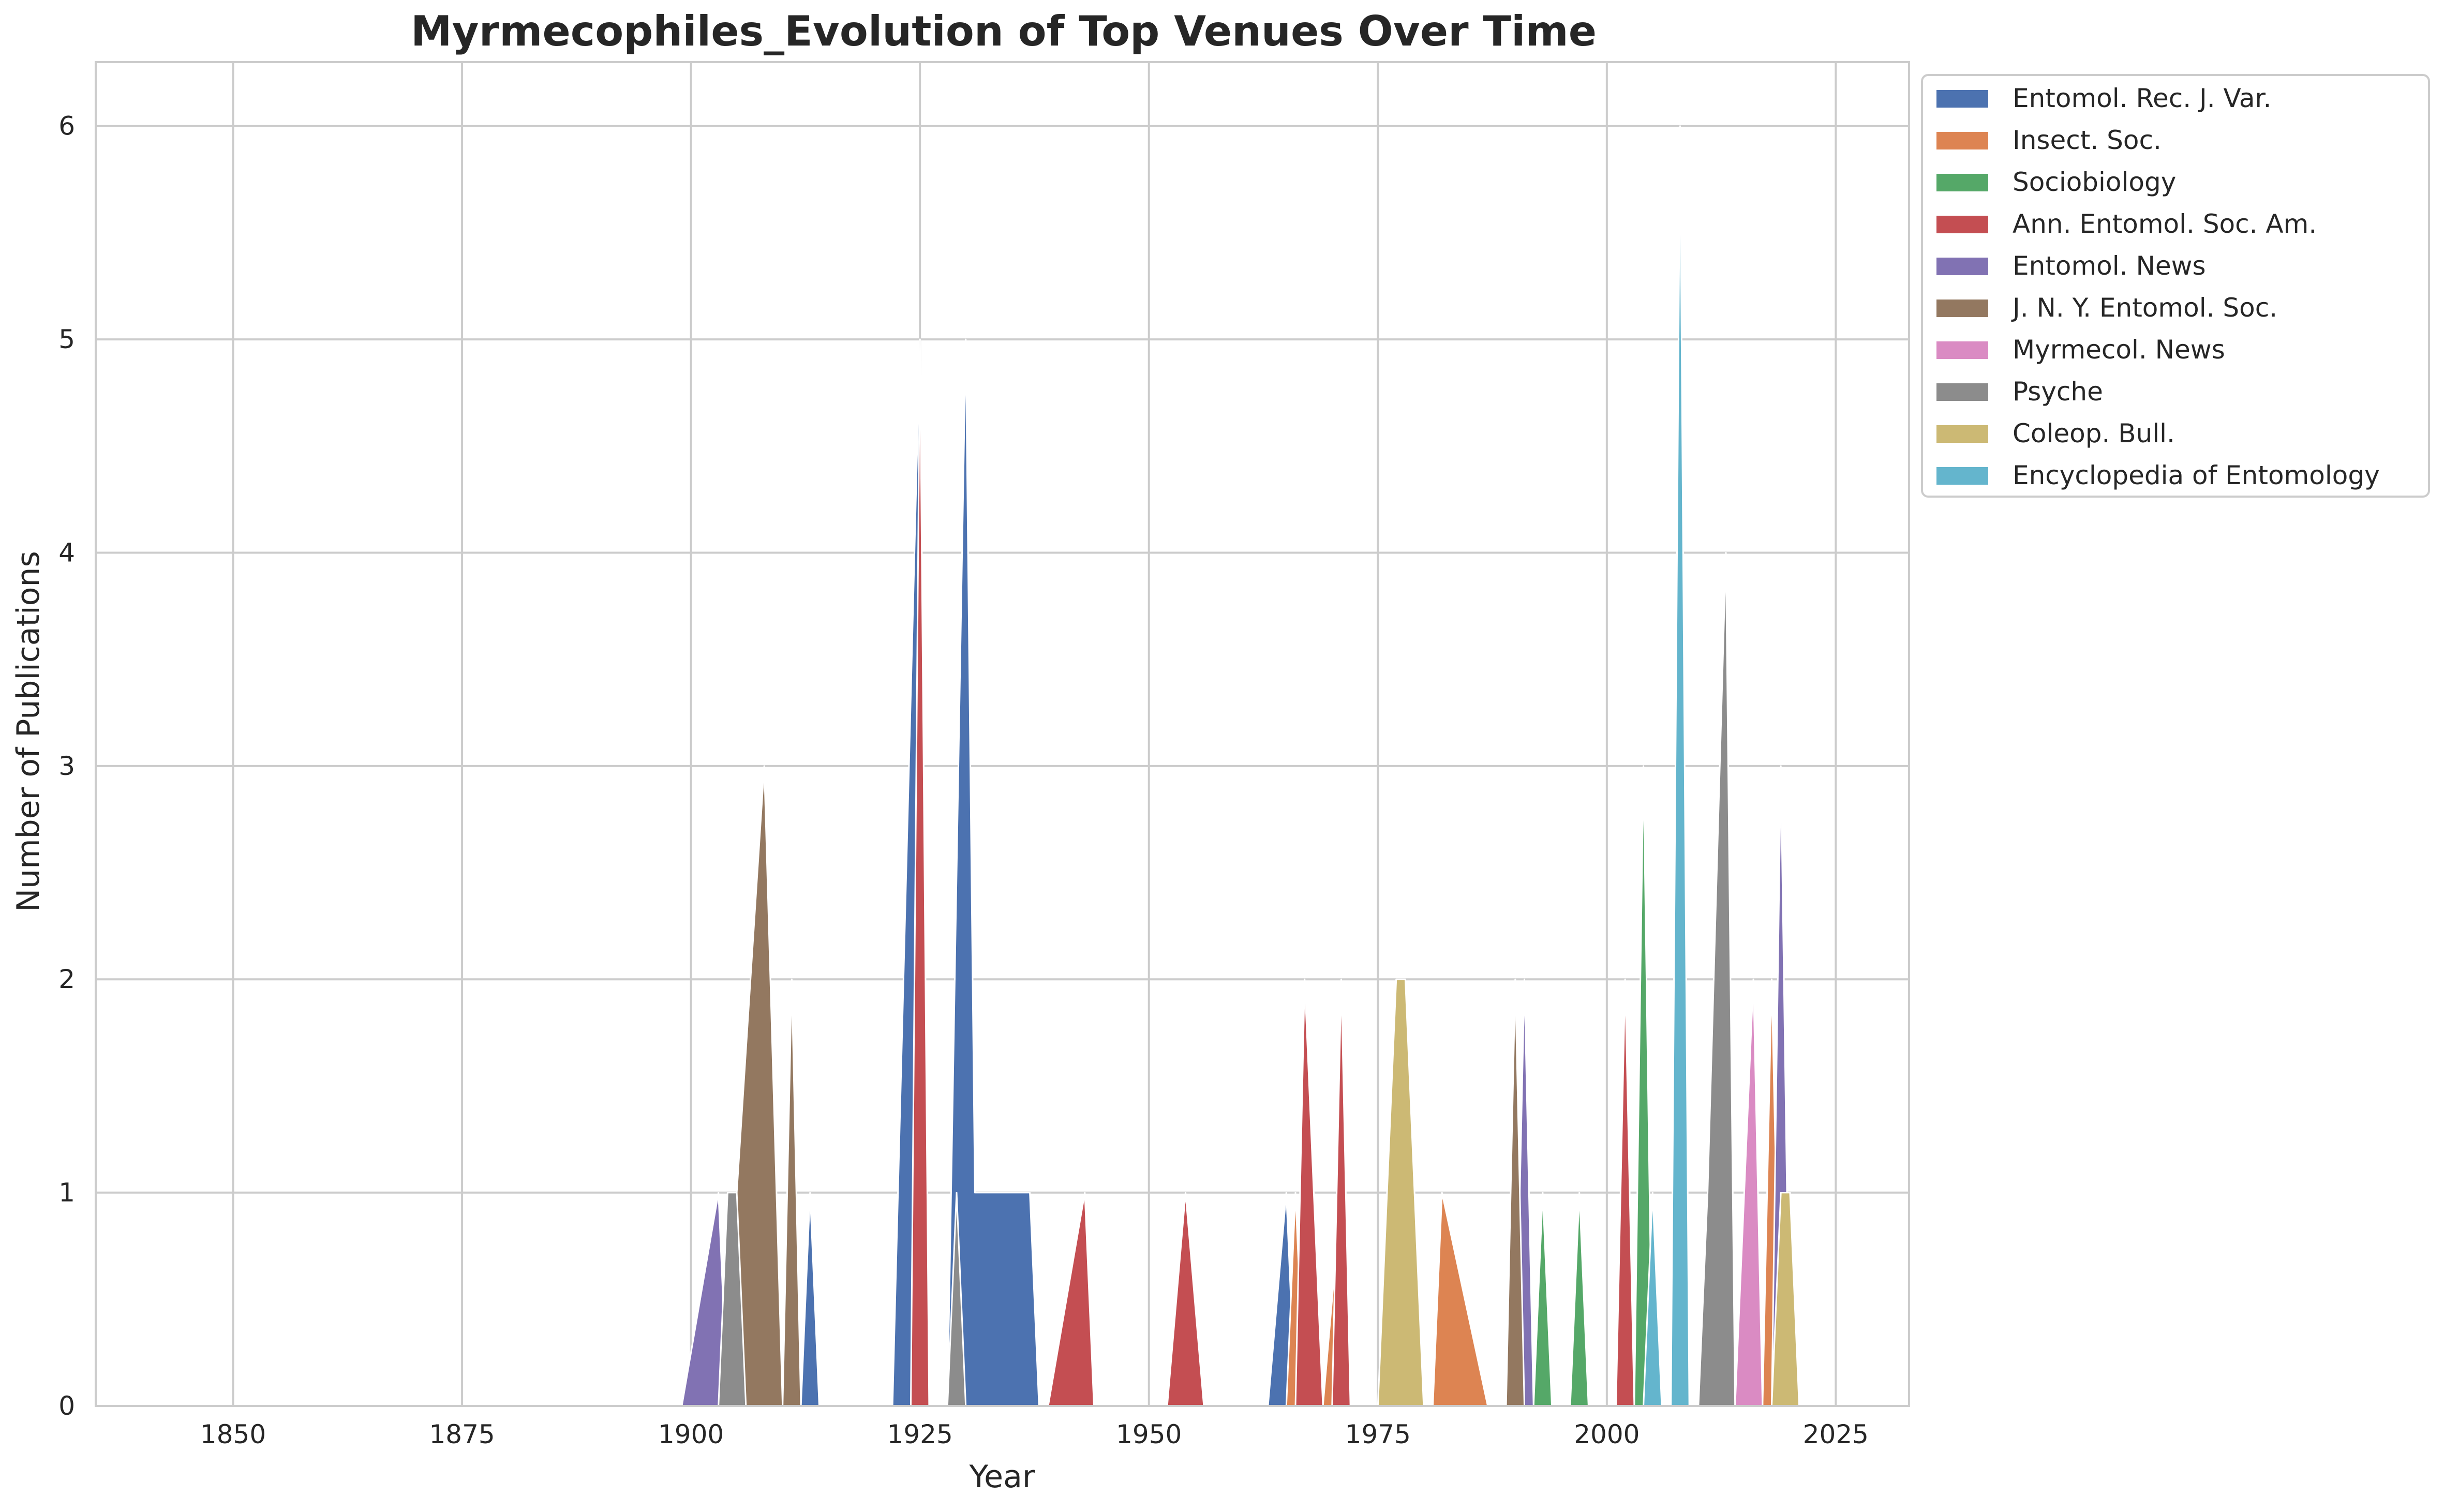 This screenshot has width=2444, height=1512. I want to click on legend-label: Sociobiology, so click(2094, 182).